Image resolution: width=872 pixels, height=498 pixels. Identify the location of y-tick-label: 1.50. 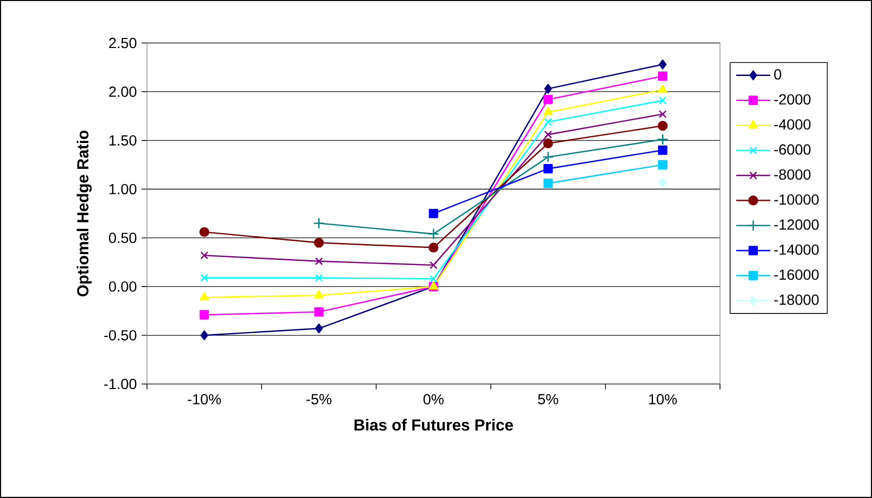
(123, 140).